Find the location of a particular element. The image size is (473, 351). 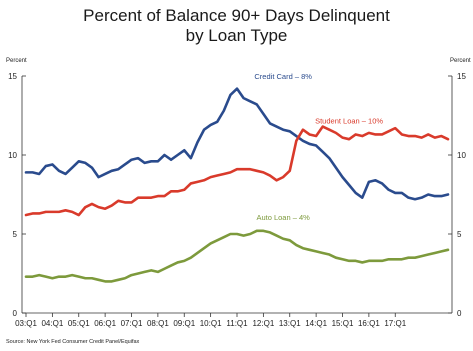

chart-title-line-1: Percent of Balance 90+ Days Delinquent is located at coordinates (236, 15).